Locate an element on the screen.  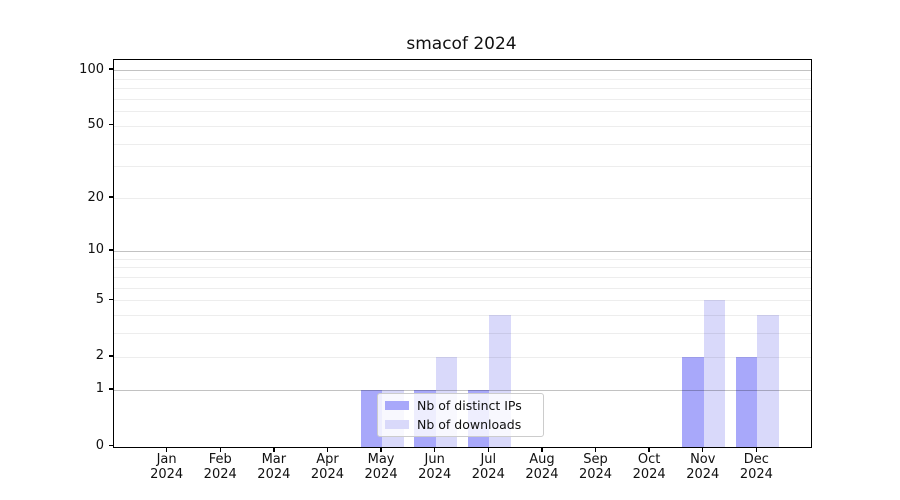
y-tick-label: 2 is located at coordinates (99, 356).